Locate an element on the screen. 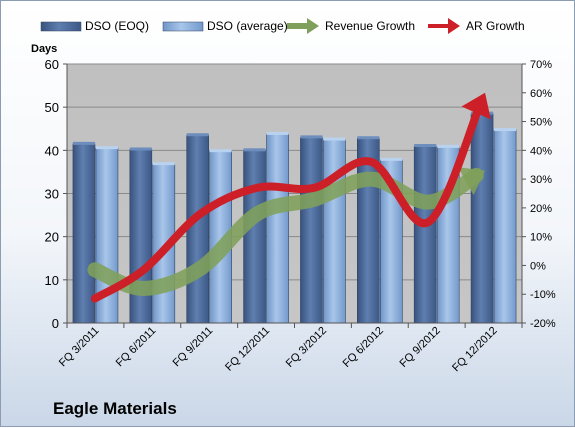 This screenshot has width=575, height=428. x-tick-label: FQ 9/2012 is located at coordinates (420, 347).